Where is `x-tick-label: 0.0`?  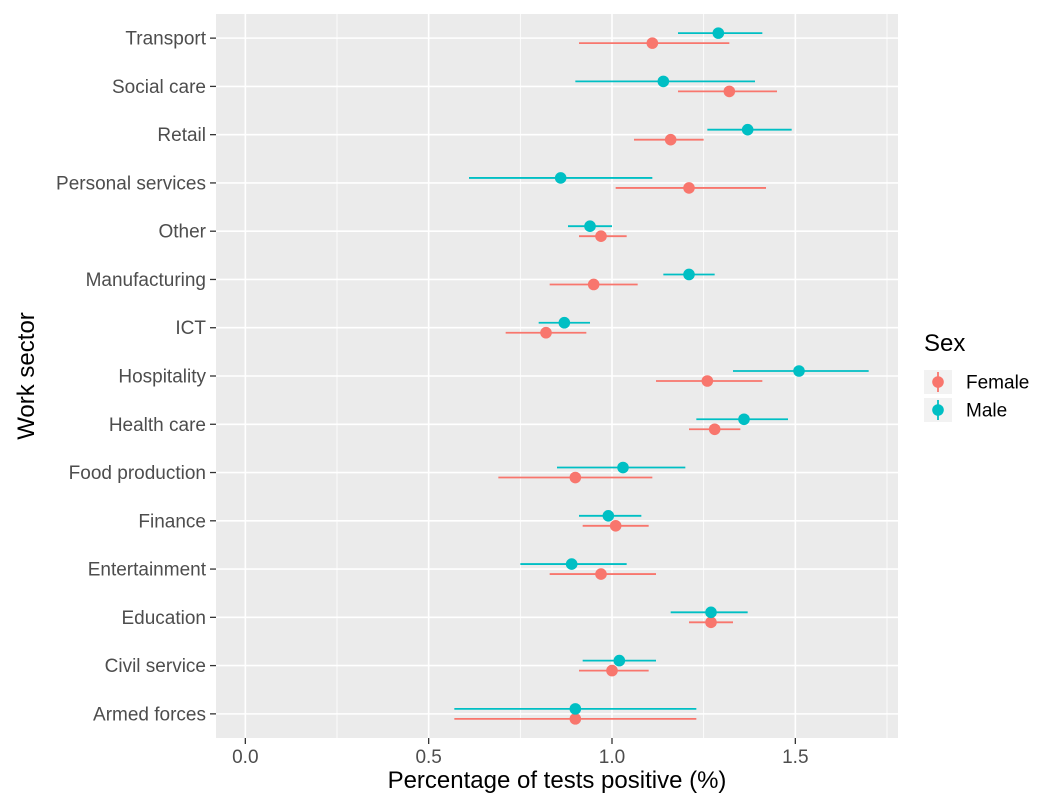
x-tick-label: 0.0 is located at coordinates (245, 757).